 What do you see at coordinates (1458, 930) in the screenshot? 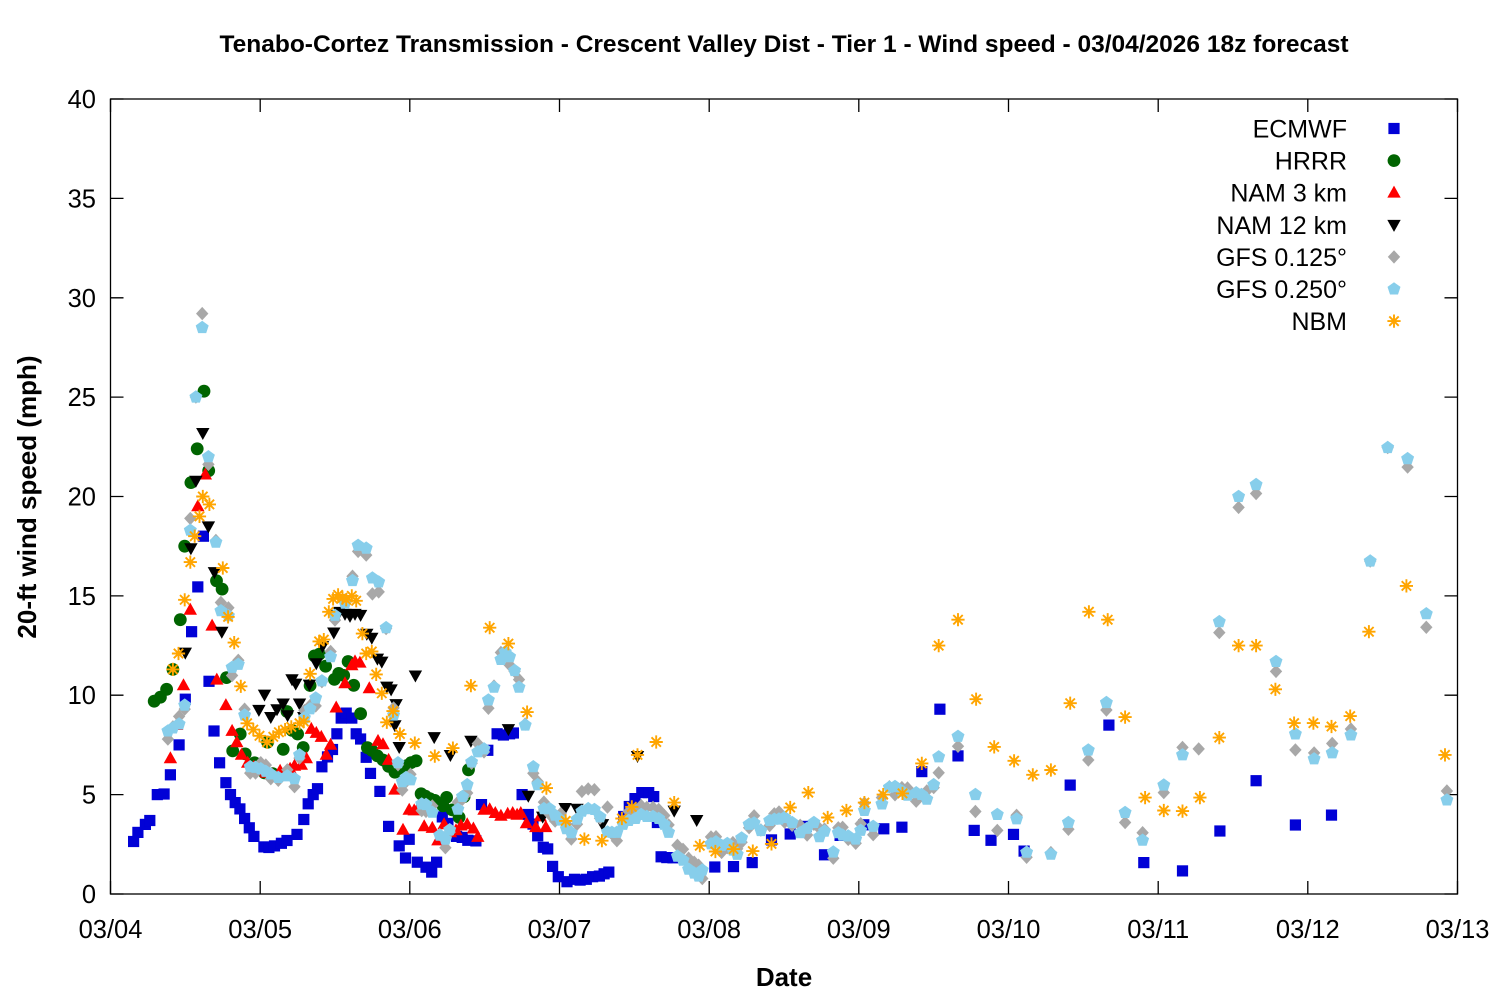
I see `svg-text: 03/13` at bounding box center [1458, 930].